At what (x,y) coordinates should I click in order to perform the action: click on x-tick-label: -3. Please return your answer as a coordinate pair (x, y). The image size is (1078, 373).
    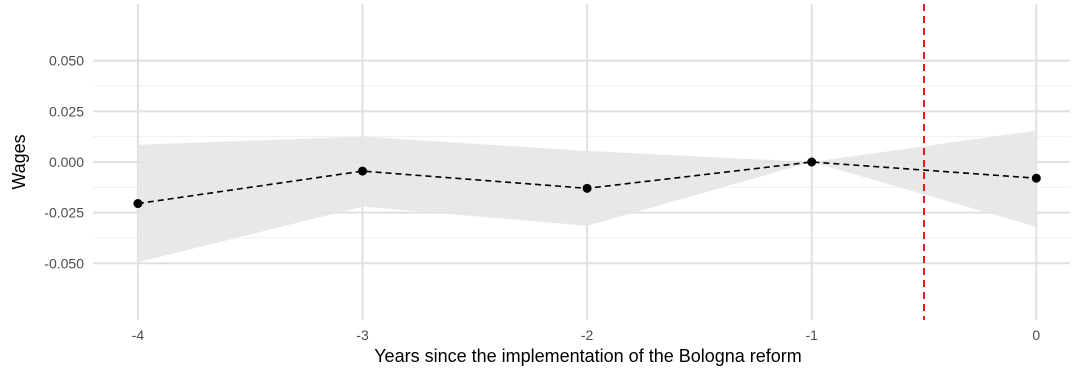
    Looking at the image, I should click on (362, 335).